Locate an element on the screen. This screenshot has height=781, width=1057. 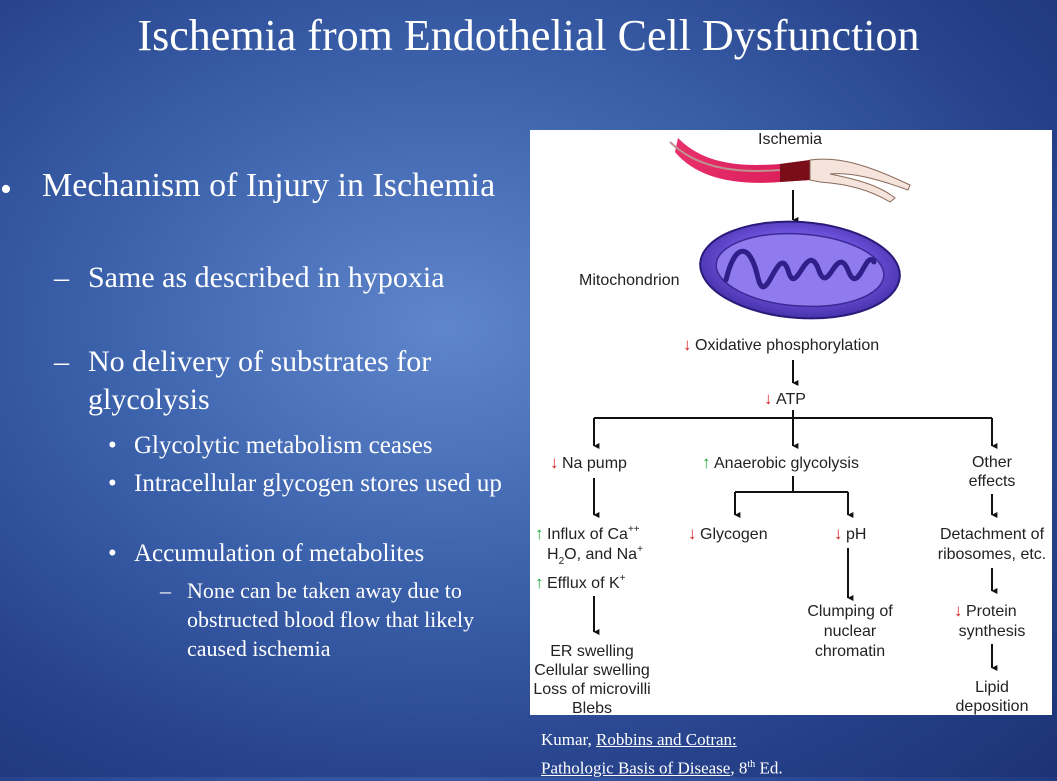
label-clumping: Clumping of is located at coordinates (850, 611).